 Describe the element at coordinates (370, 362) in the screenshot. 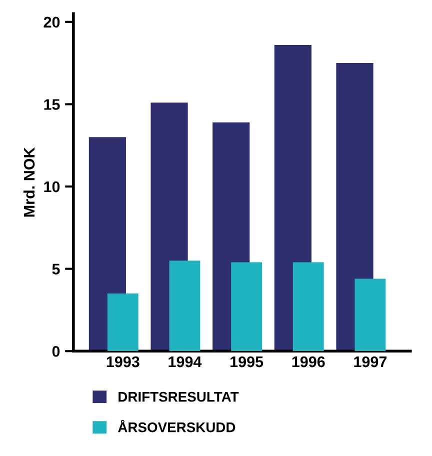

I see `x-tick-label: 1997` at that location.